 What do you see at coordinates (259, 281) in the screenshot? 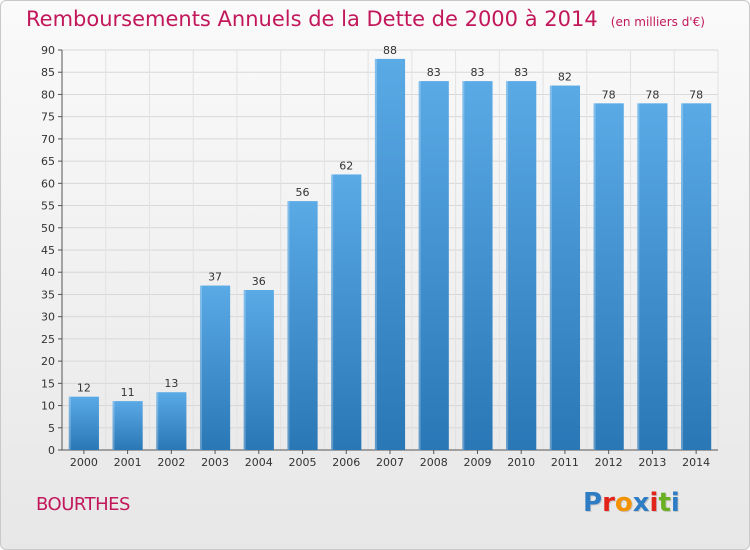
I see `data-label: 36` at bounding box center [259, 281].